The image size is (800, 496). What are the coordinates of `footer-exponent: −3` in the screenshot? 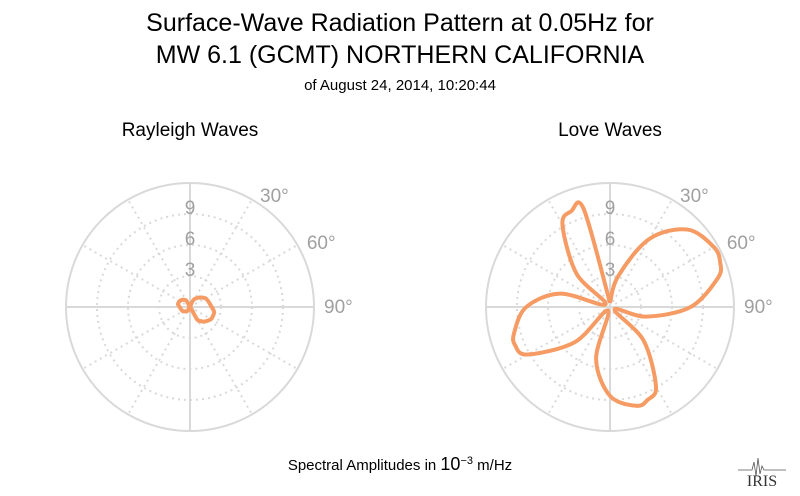 It's located at (466, 461).